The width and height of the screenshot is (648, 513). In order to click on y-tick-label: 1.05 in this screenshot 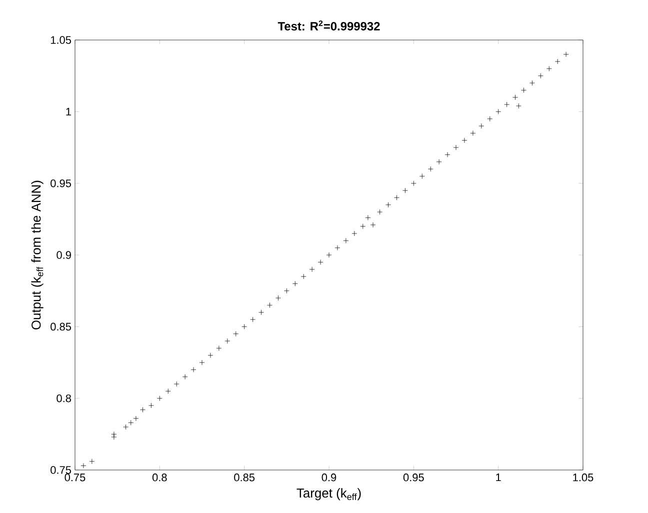, I will do `click(61, 40)`.